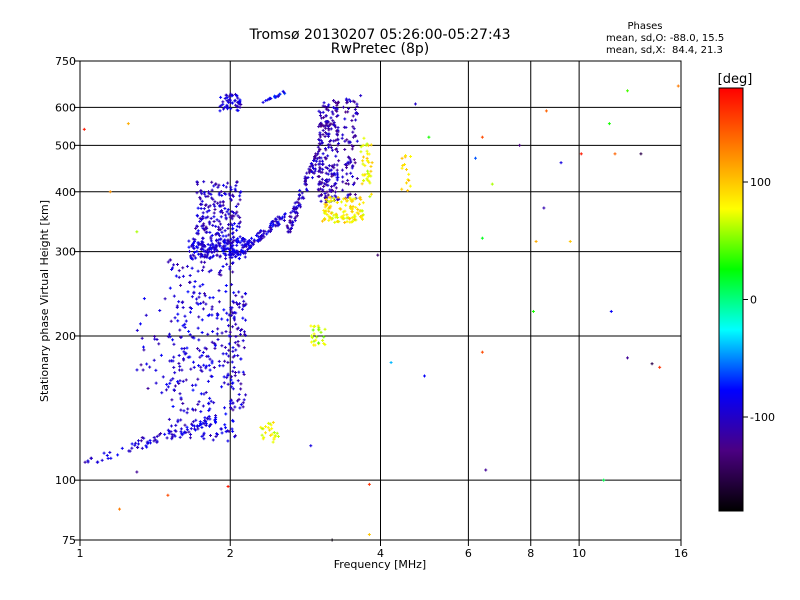 The width and height of the screenshot is (800, 600). I want to click on chart-title: Tromsø 20130207 05:26:00-05:27:43, so click(380, 35).